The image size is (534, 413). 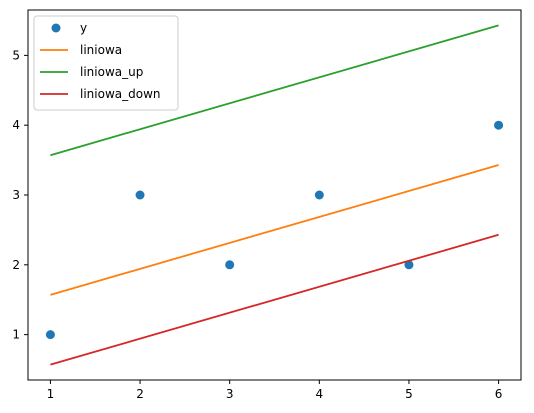 What do you see at coordinates (16, 55) in the screenshot?
I see `y-tick-label: 5` at bounding box center [16, 55].